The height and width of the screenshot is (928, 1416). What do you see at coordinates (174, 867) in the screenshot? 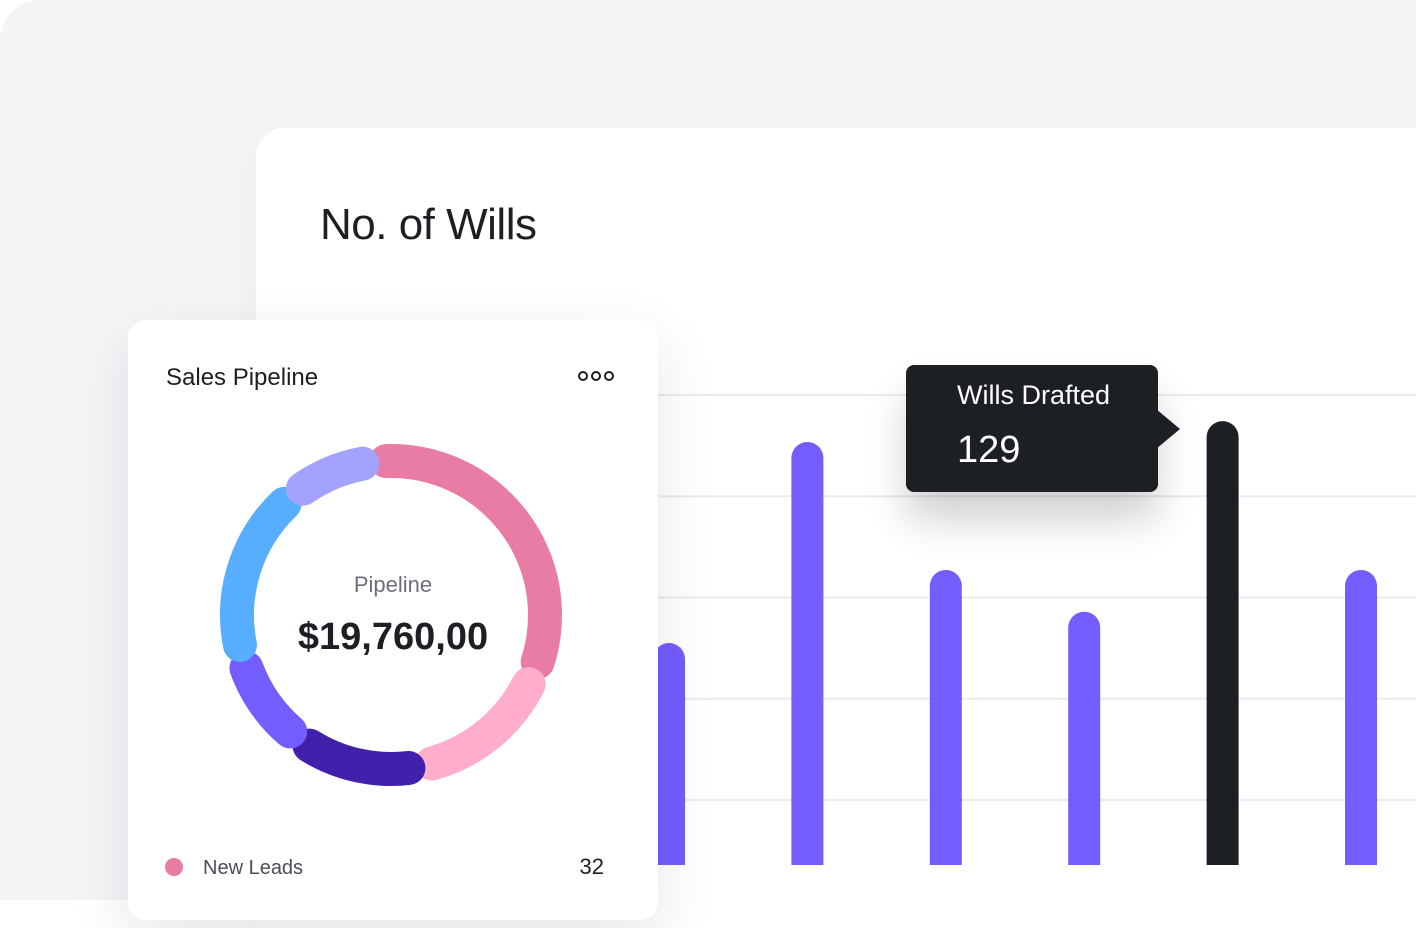
I see `legend-dot-new-leads` at bounding box center [174, 867].